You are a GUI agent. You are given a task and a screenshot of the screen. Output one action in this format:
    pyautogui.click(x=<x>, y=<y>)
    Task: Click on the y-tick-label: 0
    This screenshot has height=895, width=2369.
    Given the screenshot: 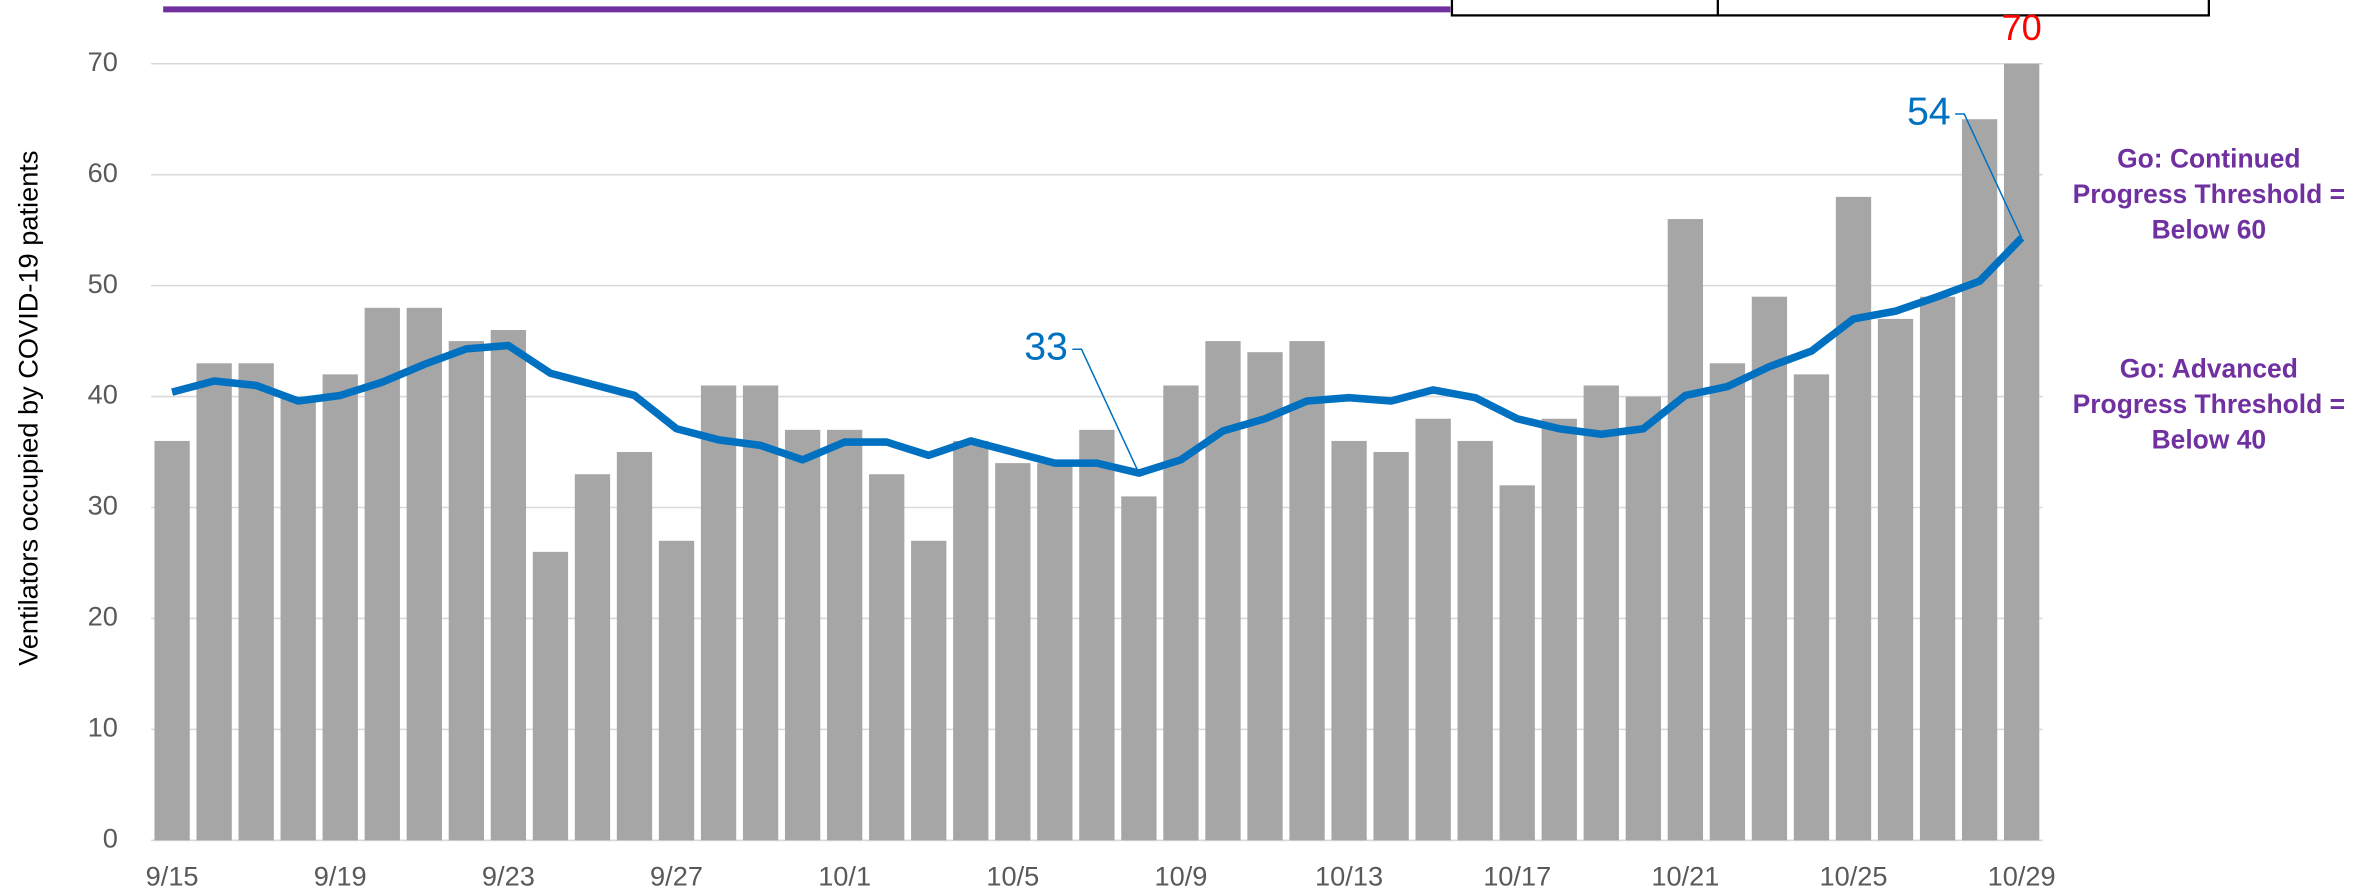 What is the action you would take?
    pyautogui.click(x=110, y=838)
    